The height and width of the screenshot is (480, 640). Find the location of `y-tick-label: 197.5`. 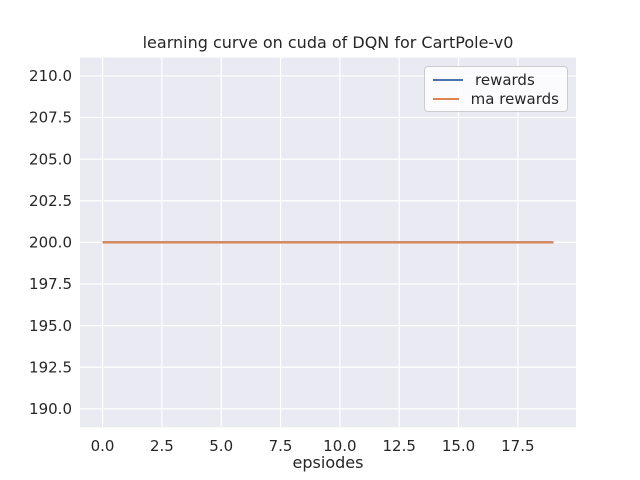

y-tick-label: 197.5 is located at coordinates (50, 284).